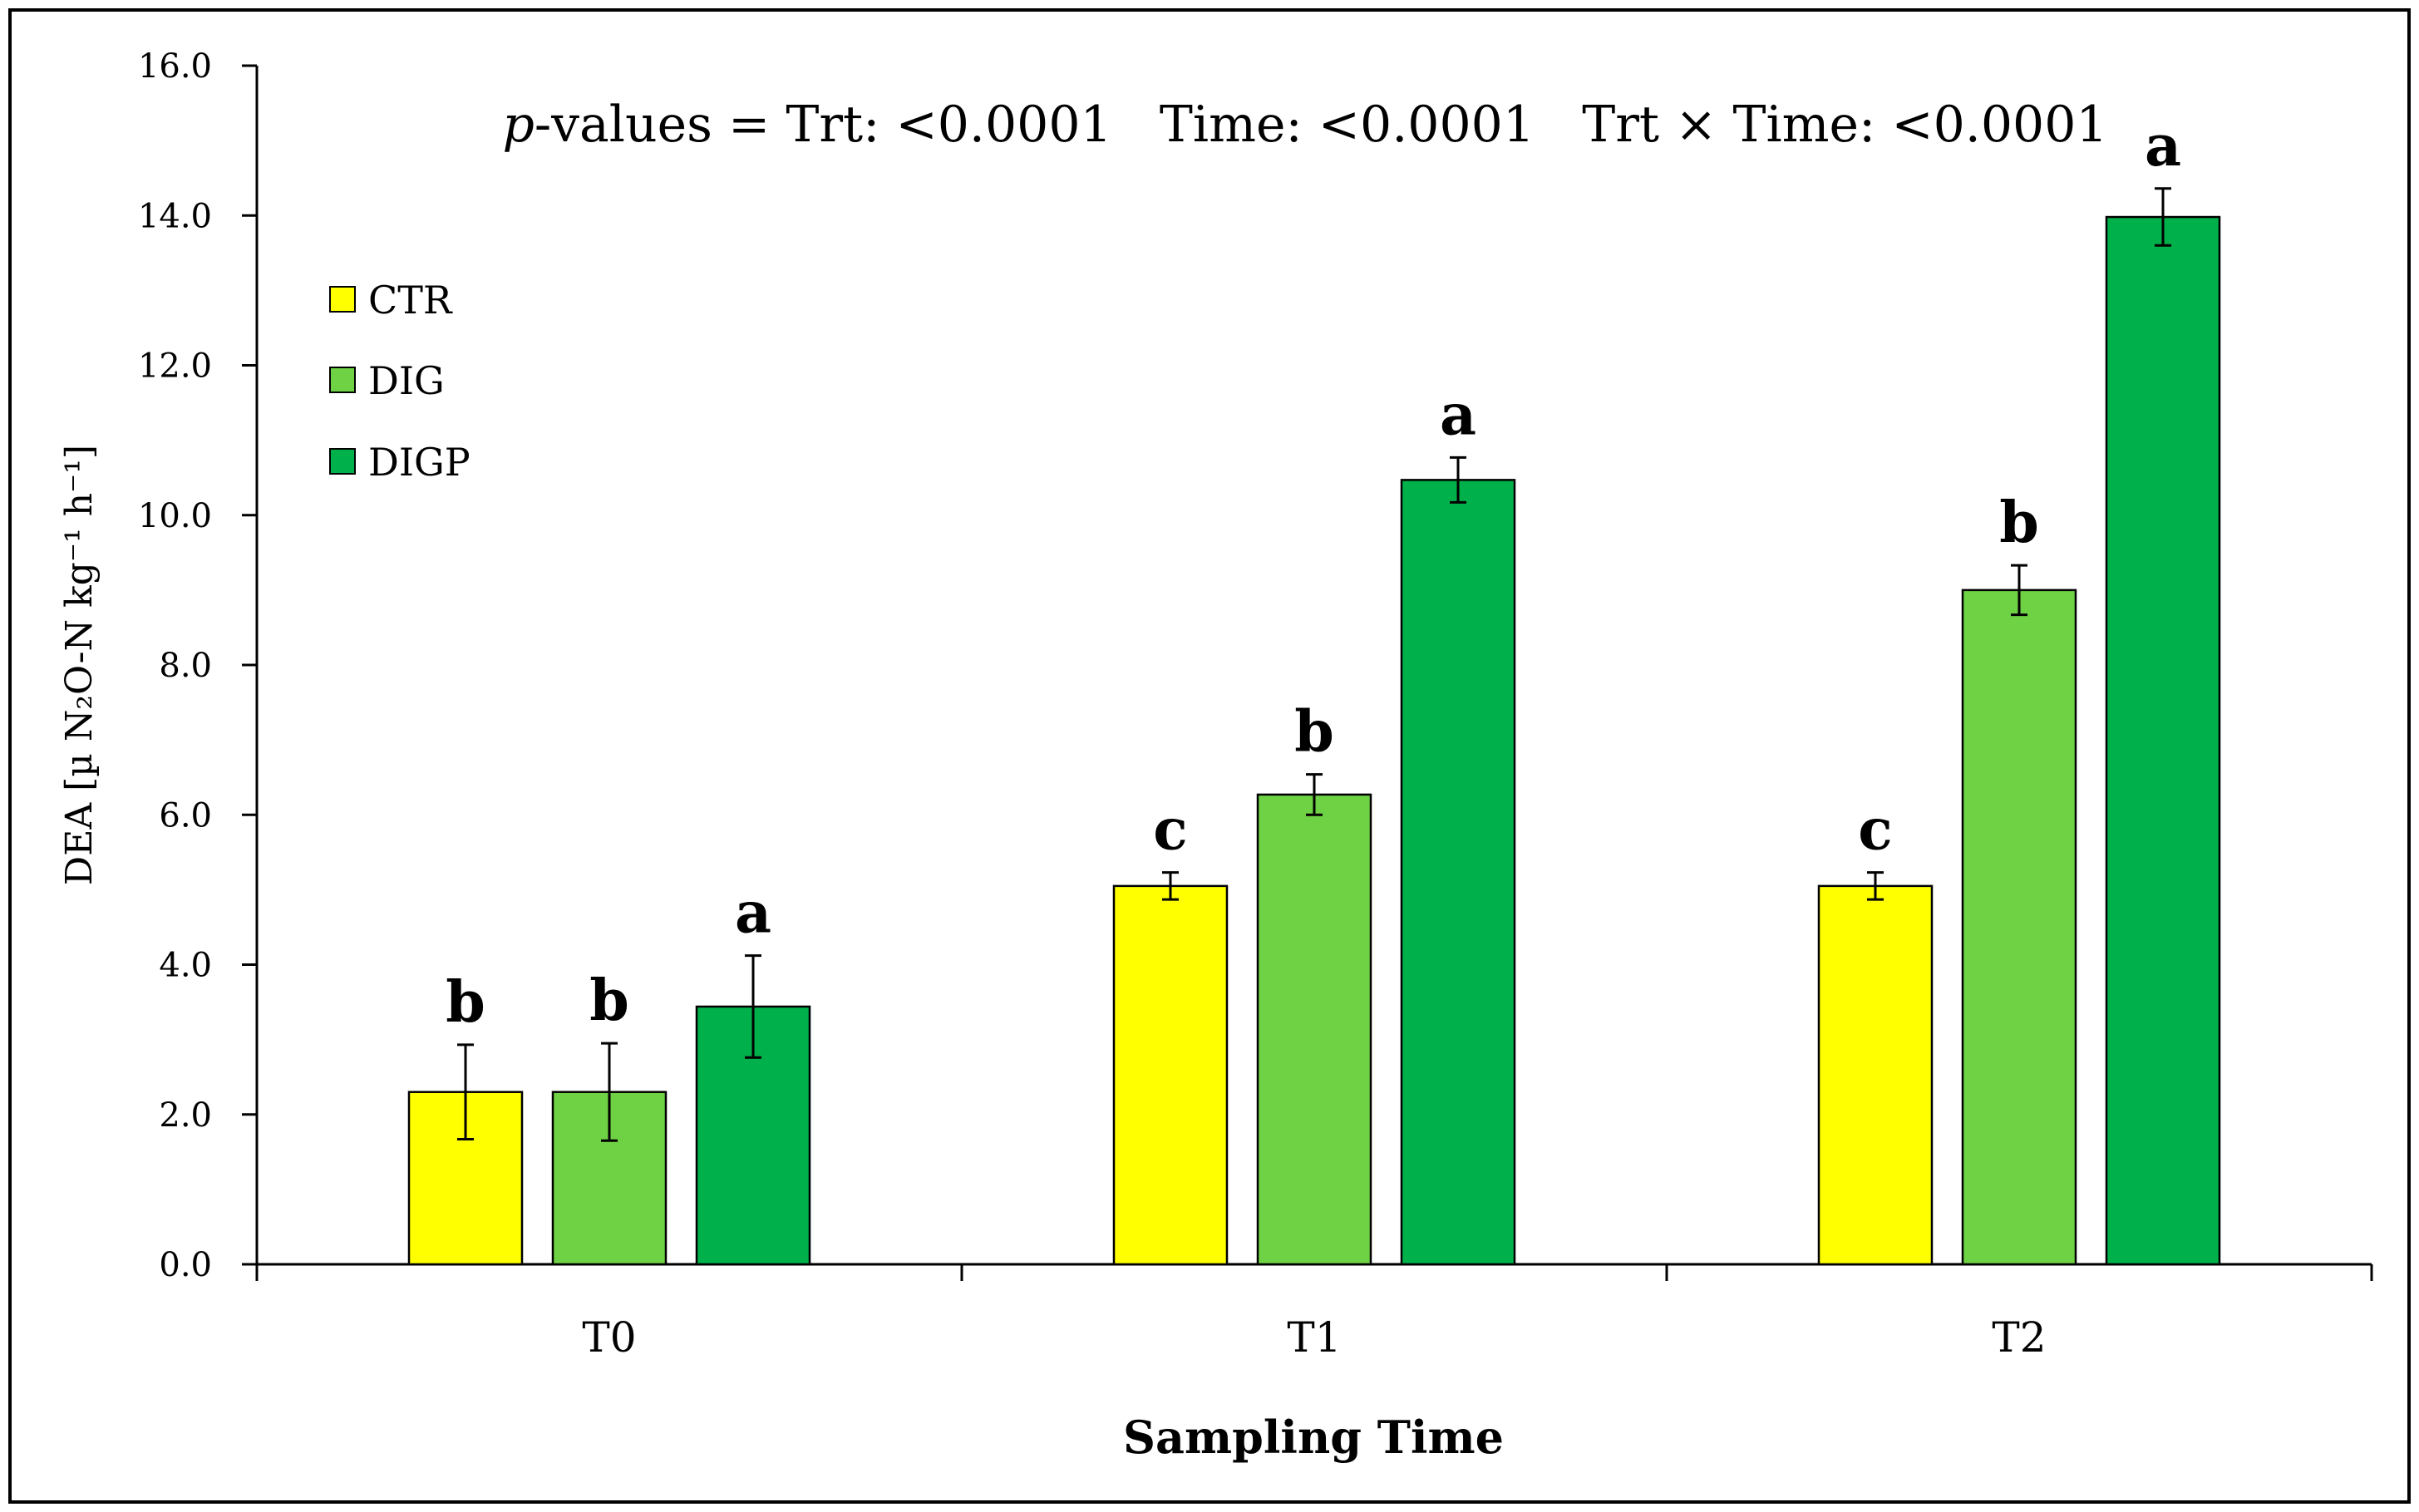  I want to click on significance-letter-ctr-t2: c, so click(1875, 831).